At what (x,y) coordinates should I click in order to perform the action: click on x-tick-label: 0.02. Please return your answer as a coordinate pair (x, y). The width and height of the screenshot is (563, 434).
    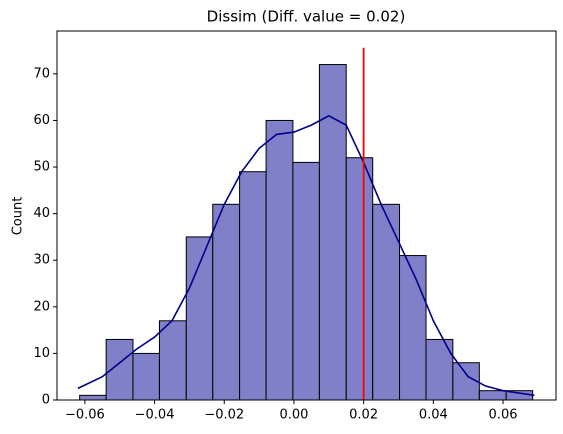
    Looking at the image, I should click on (363, 415).